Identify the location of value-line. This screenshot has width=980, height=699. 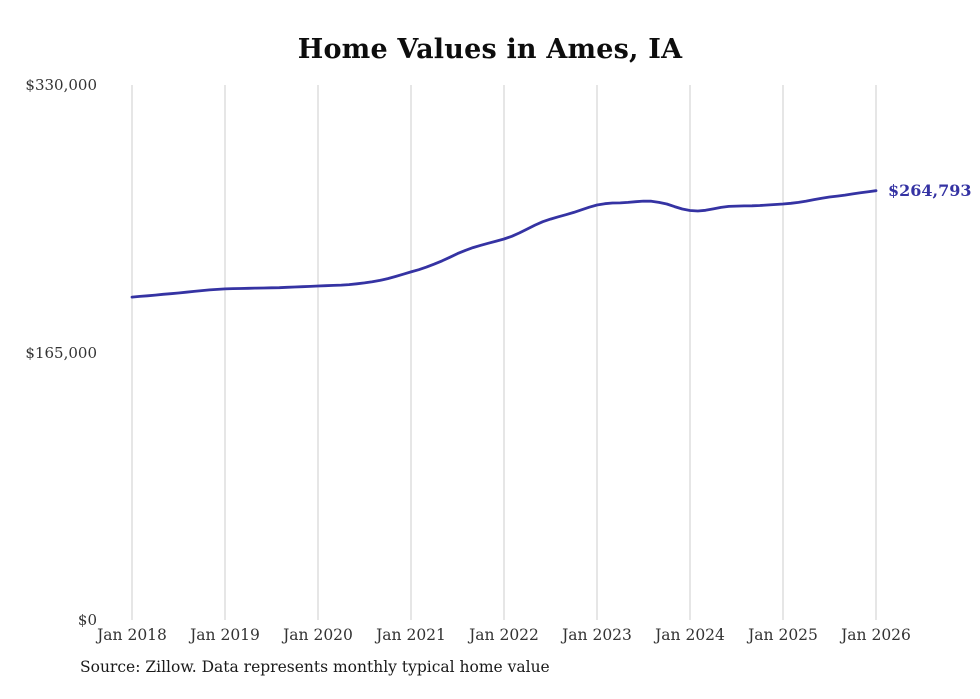
(504, 244).